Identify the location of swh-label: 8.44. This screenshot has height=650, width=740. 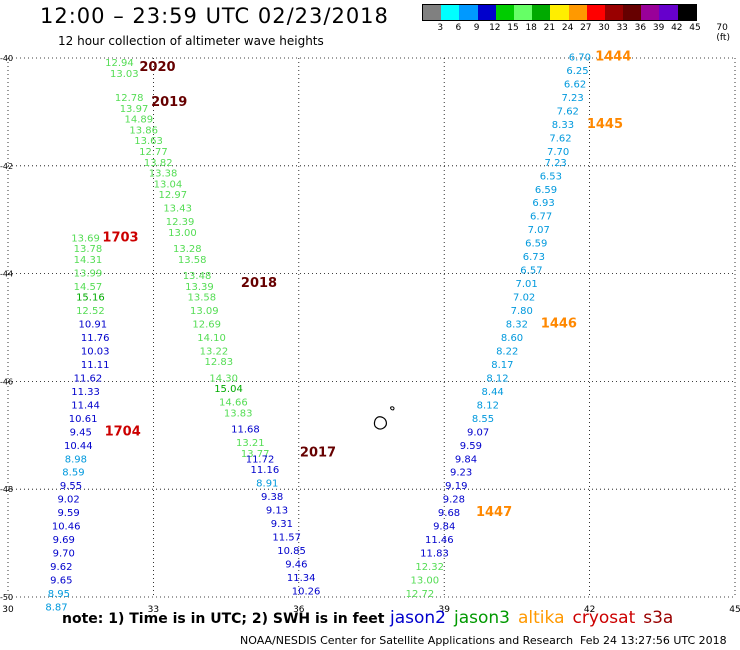
(493, 392).